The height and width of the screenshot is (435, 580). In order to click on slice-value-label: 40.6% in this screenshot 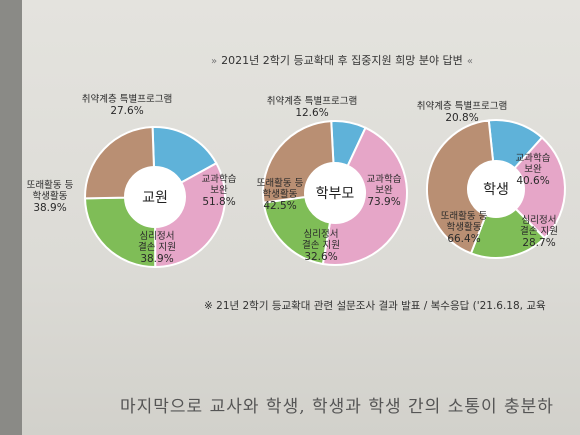, I will do `click(532, 181)`.